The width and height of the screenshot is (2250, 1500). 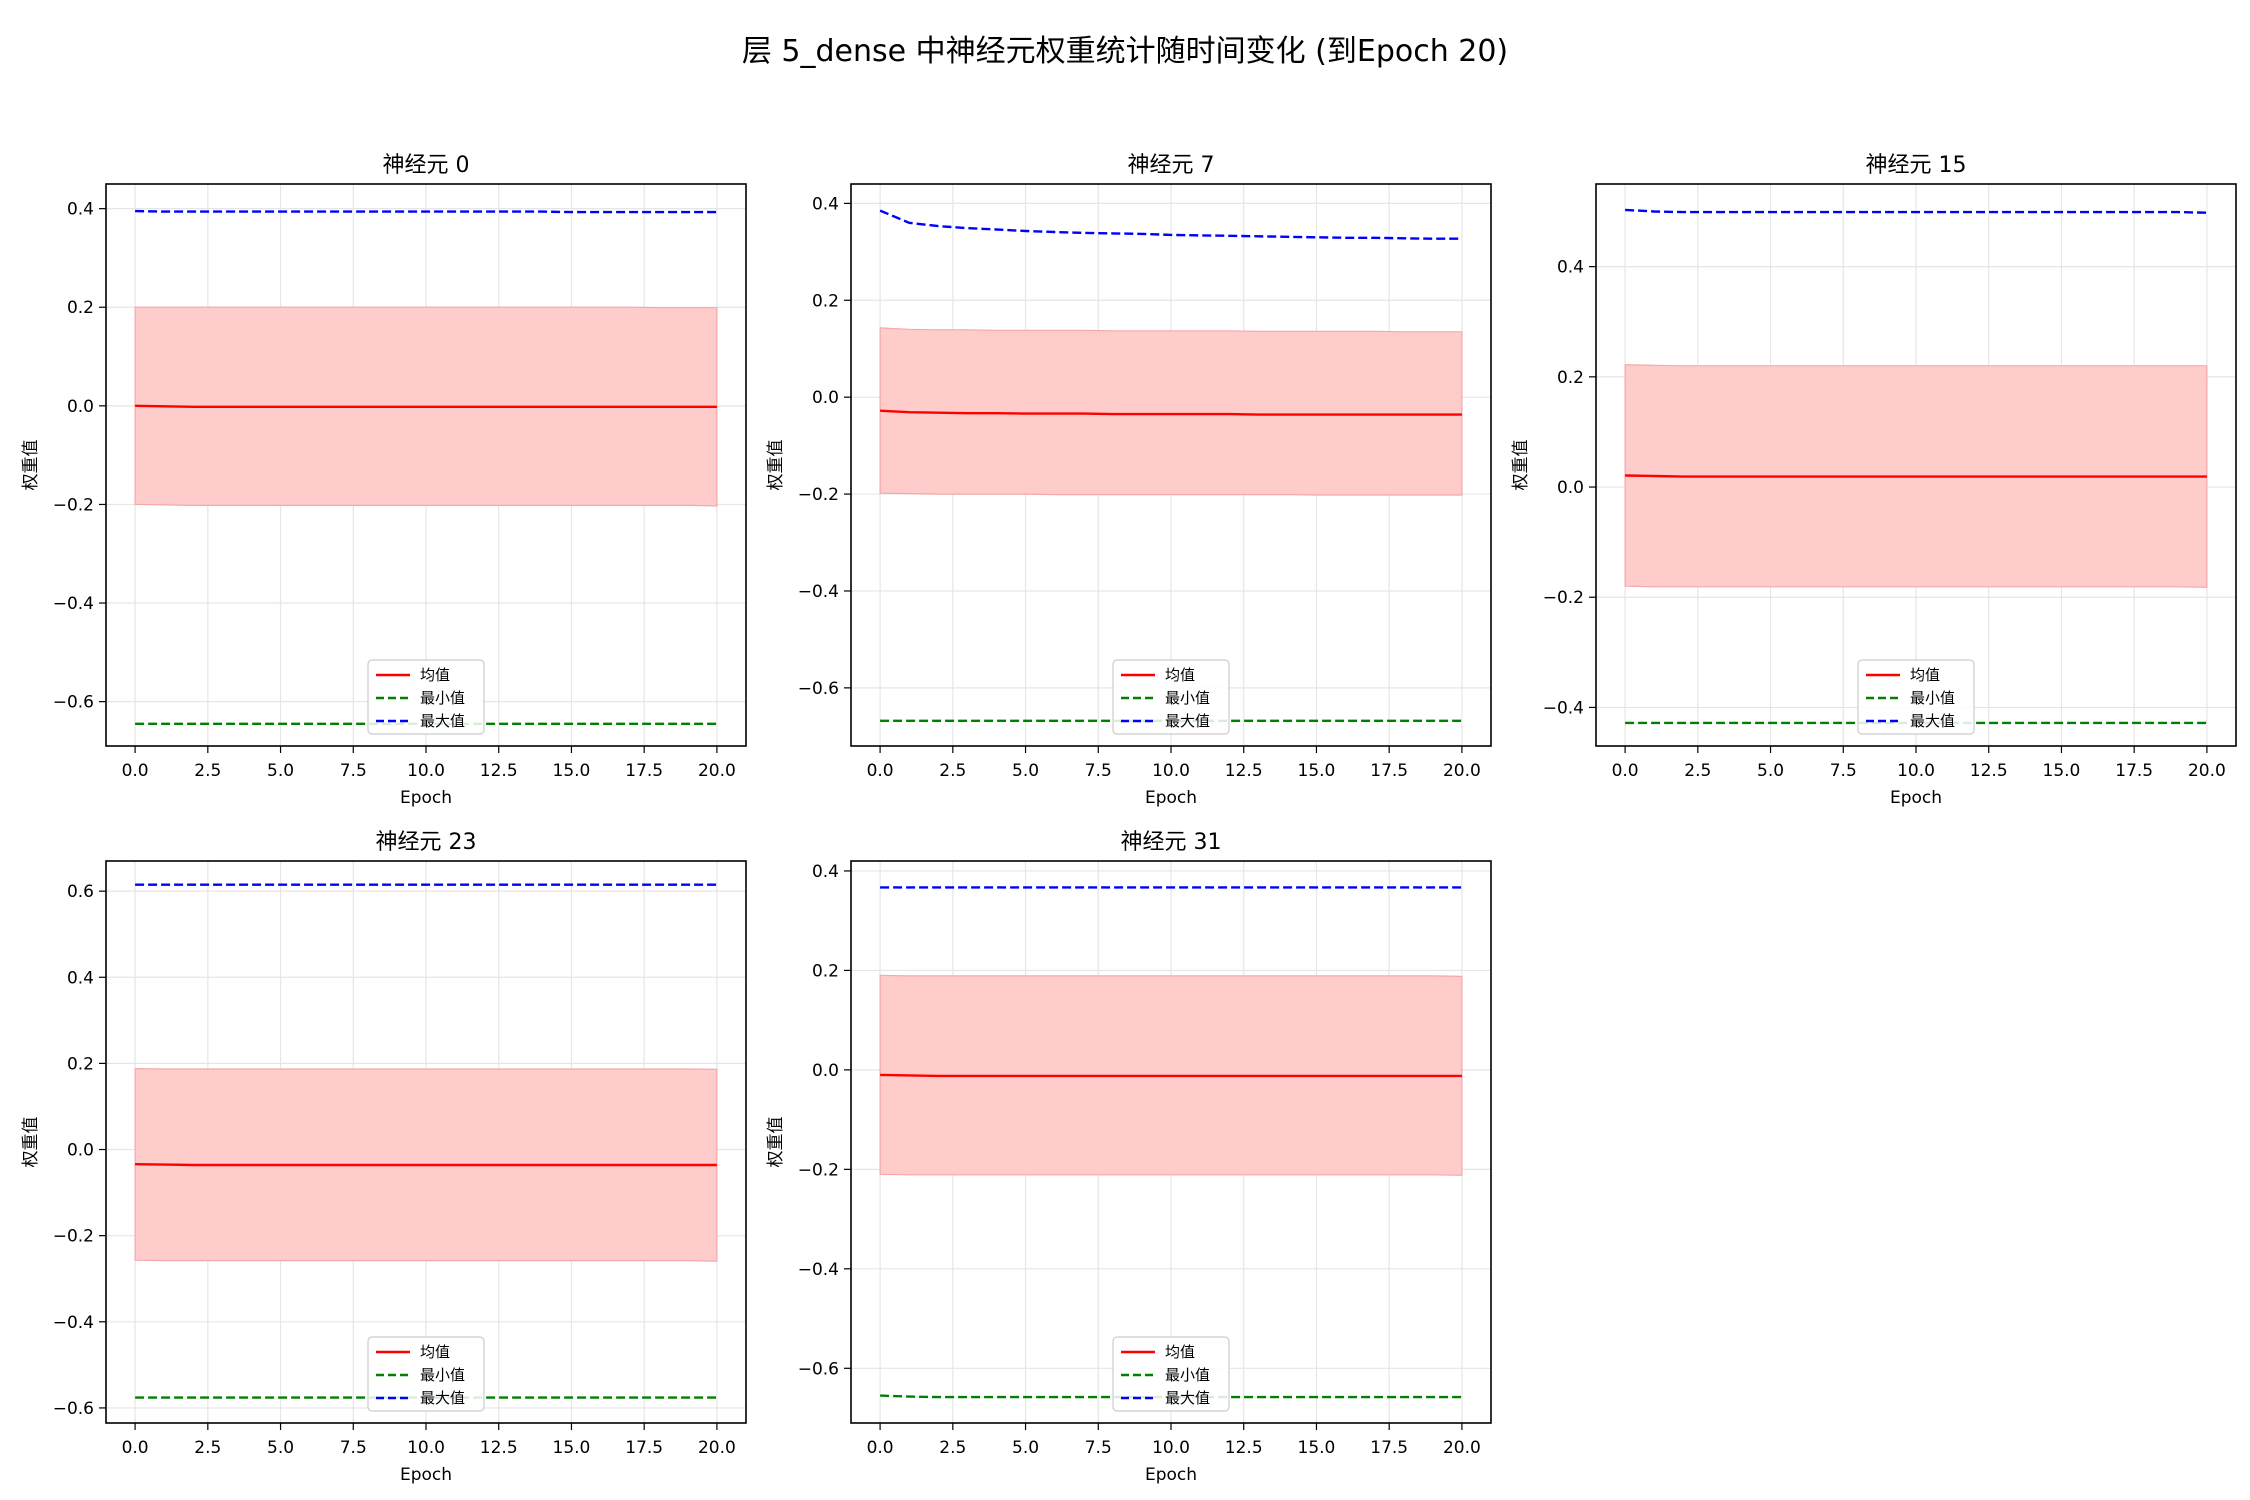 What do you see at coordinates (426, 842) in the screenshot?
I see `subplot-title: 神经元 23` at bounding box center [426, 842].